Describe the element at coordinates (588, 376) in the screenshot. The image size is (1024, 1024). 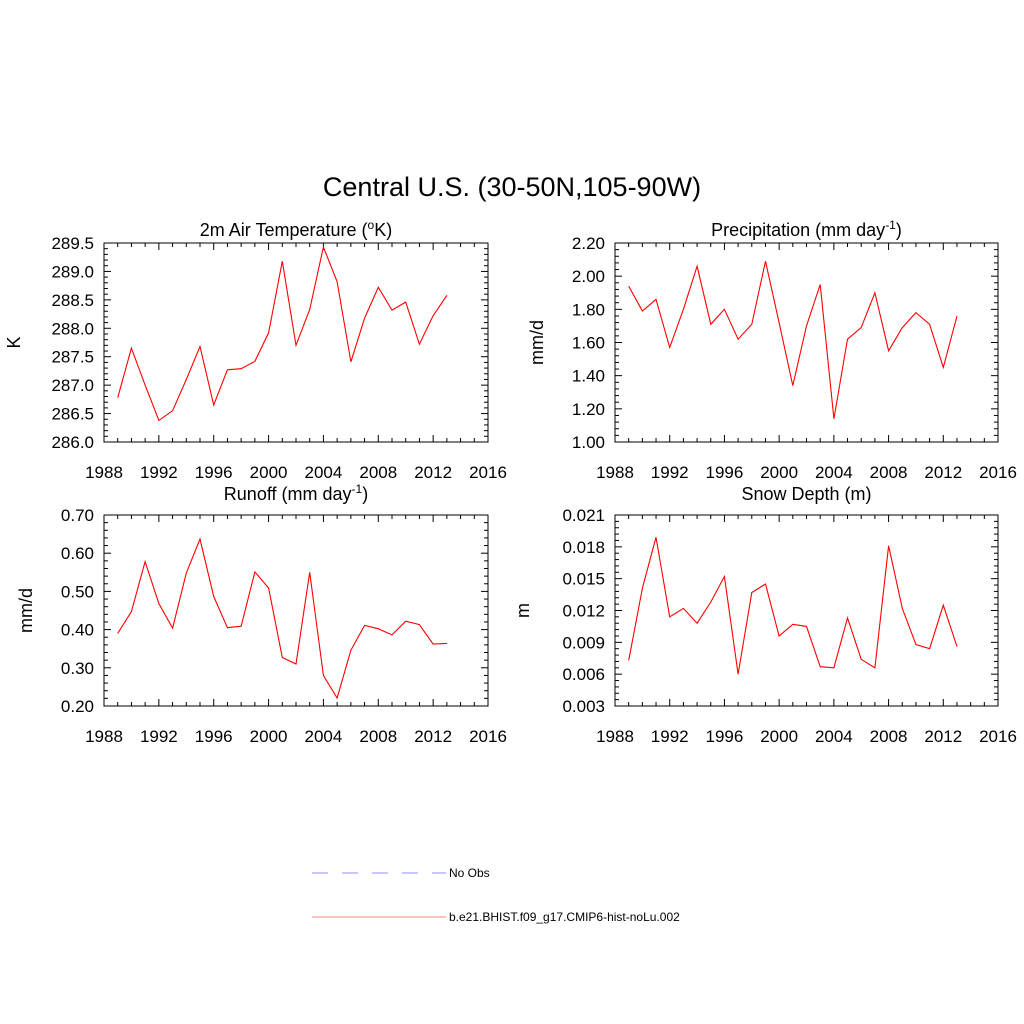
I see `y-tick-label: 1.40` at that location.